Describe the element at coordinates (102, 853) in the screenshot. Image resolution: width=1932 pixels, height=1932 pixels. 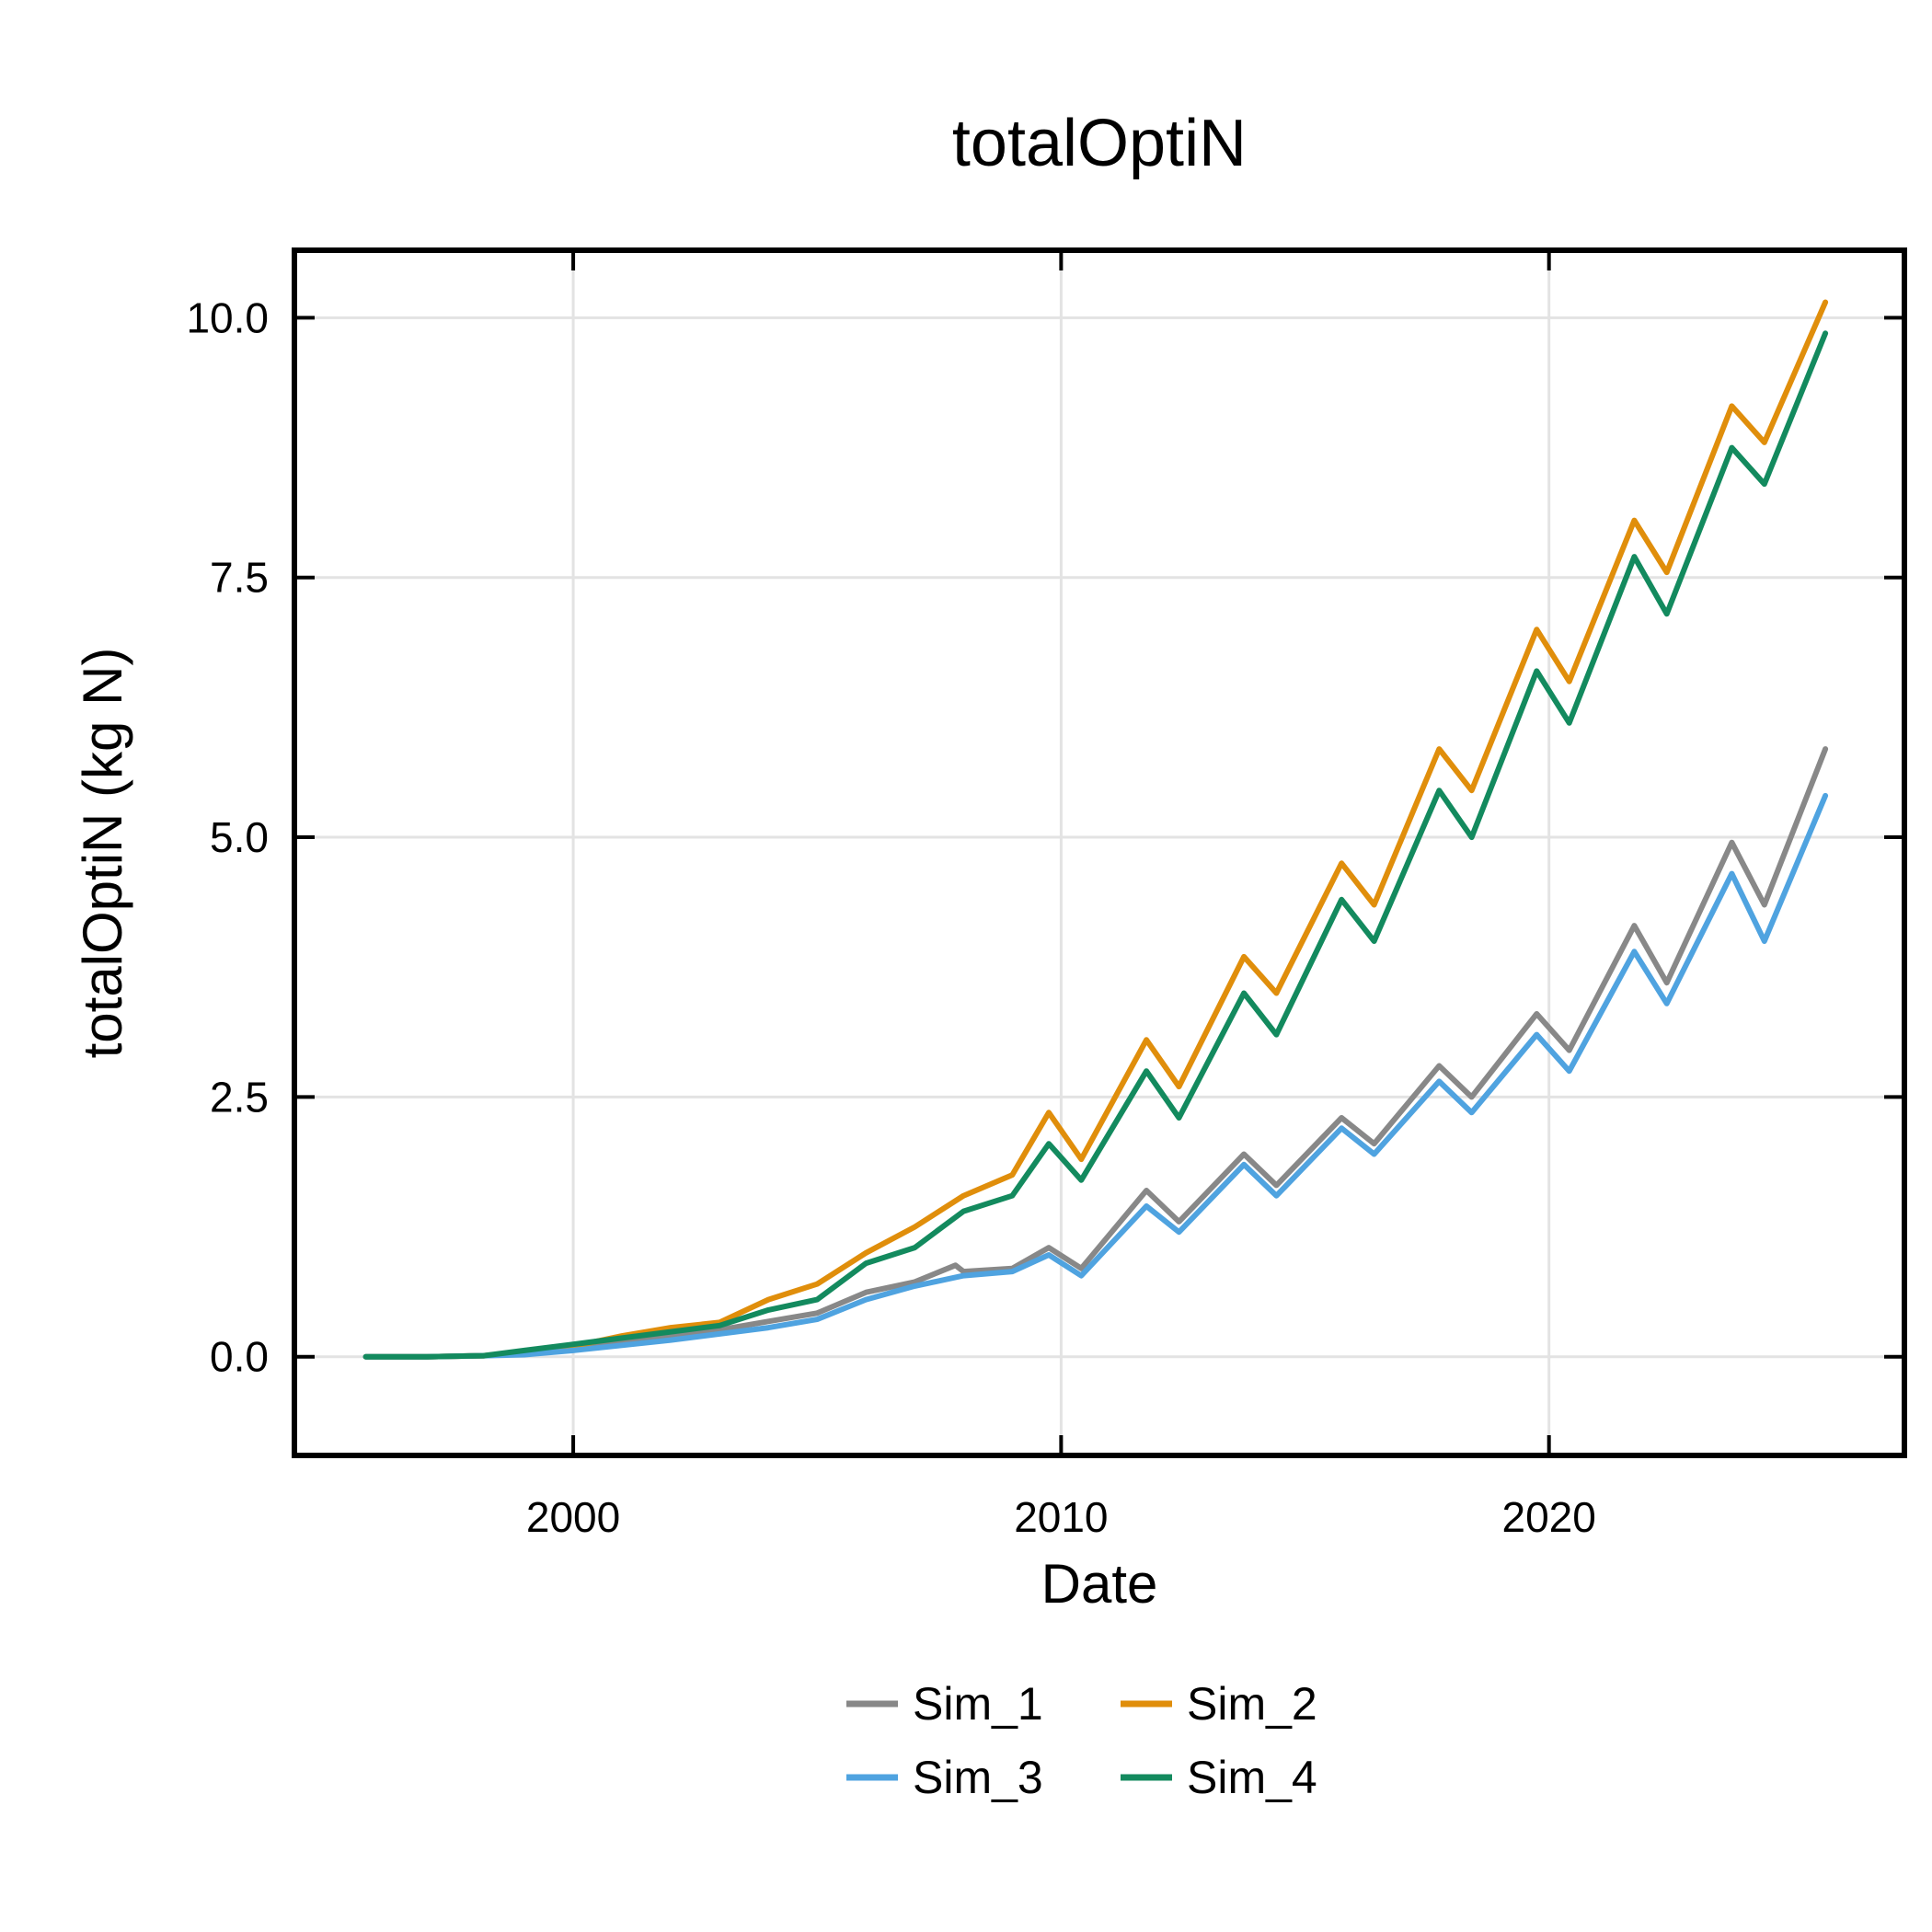
I see `y-axis-title: totalOptiN (kg N)` at that location.